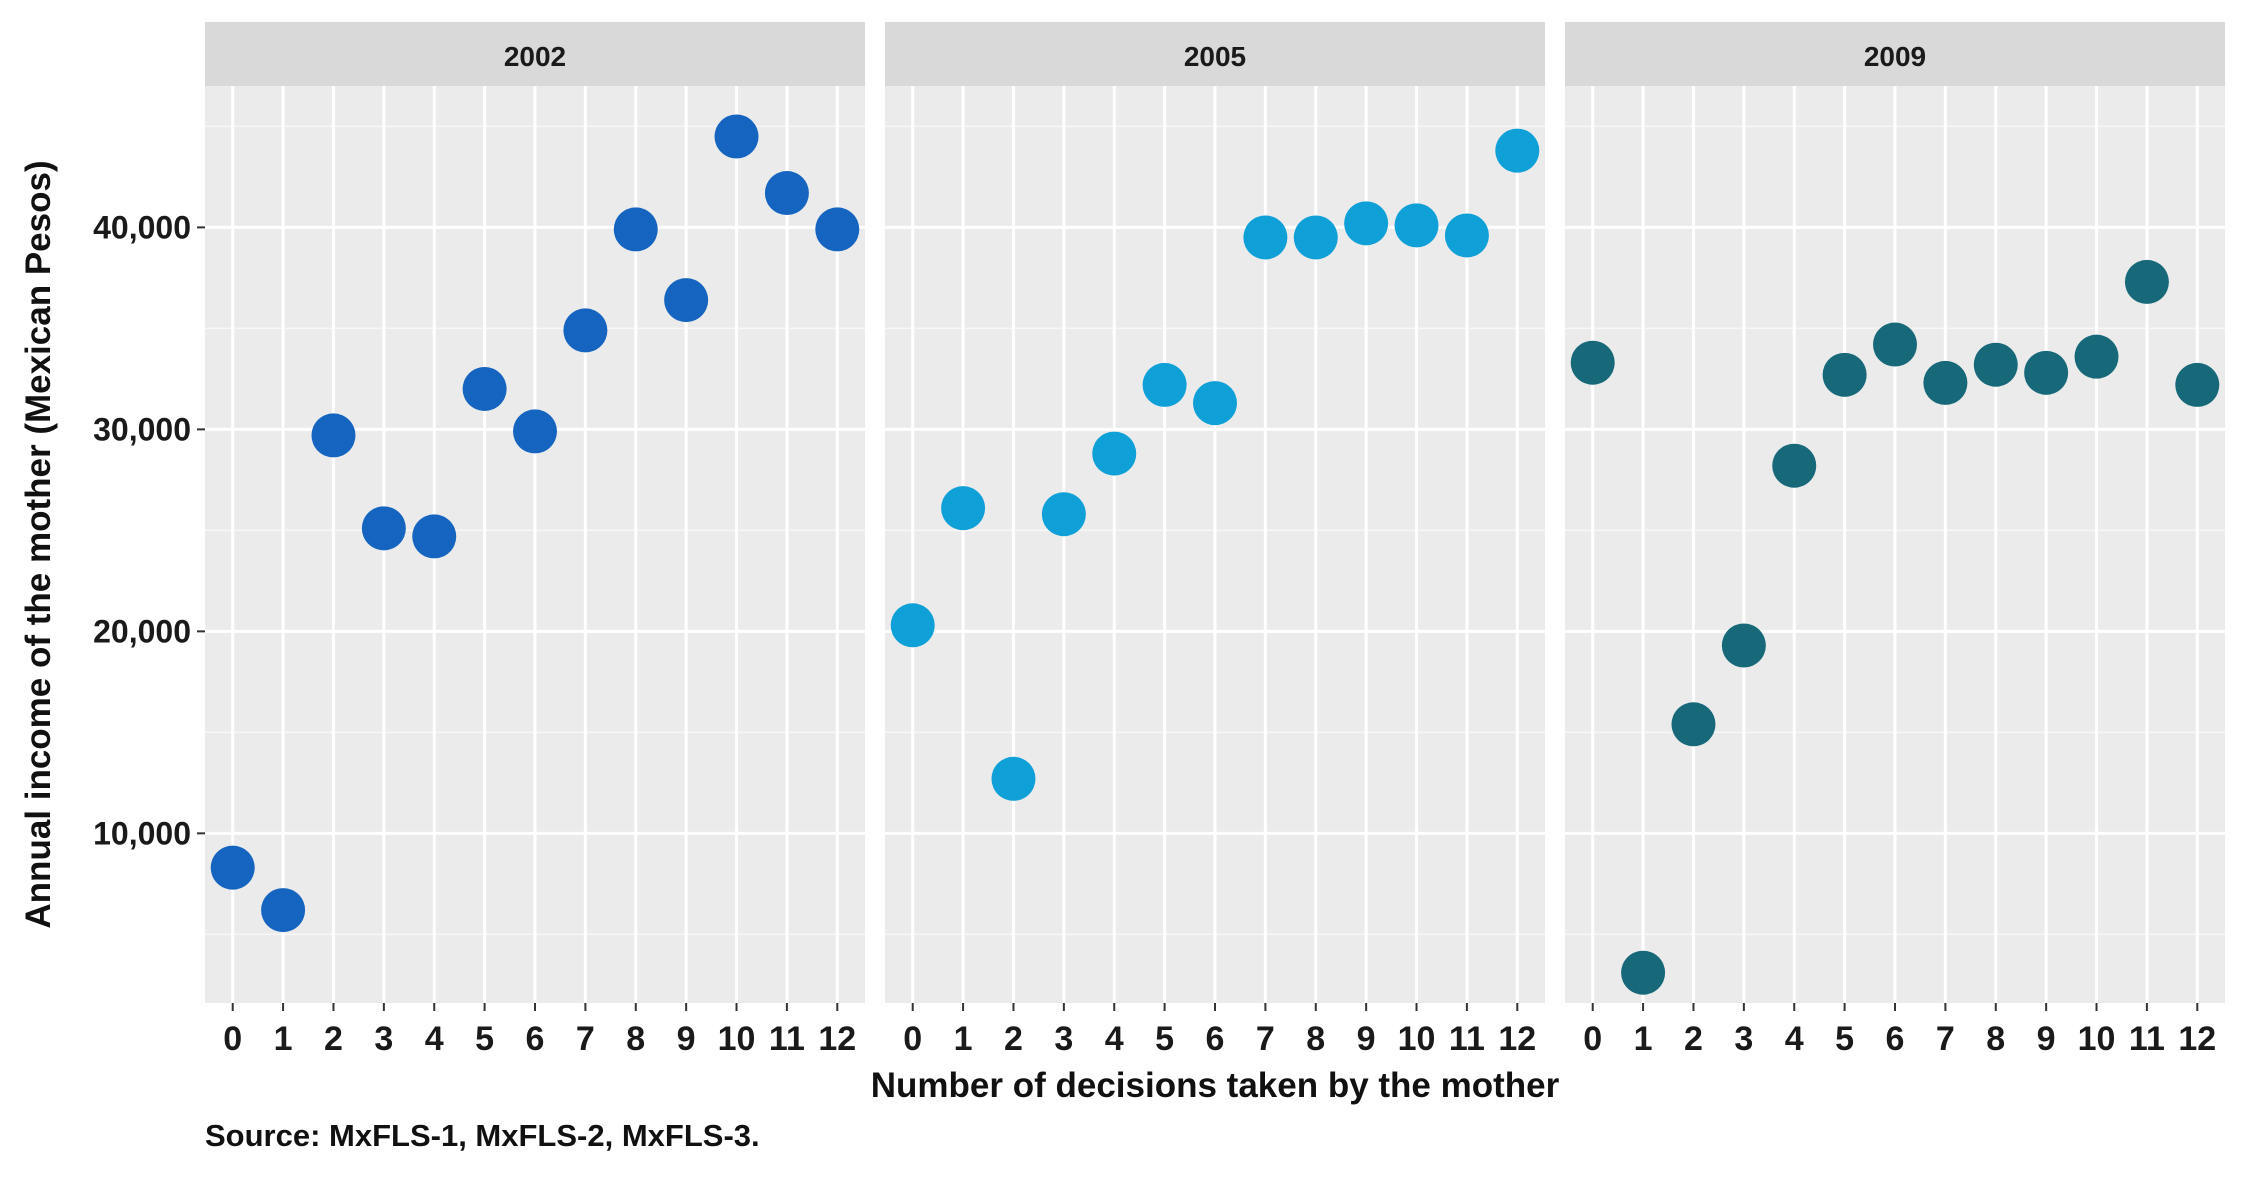 The height and width of the screenshot is (1181, 2244). Describe the element at coordinates (142, 631) in the screenshot. I see `y-tick-label: 20,000` at that location.